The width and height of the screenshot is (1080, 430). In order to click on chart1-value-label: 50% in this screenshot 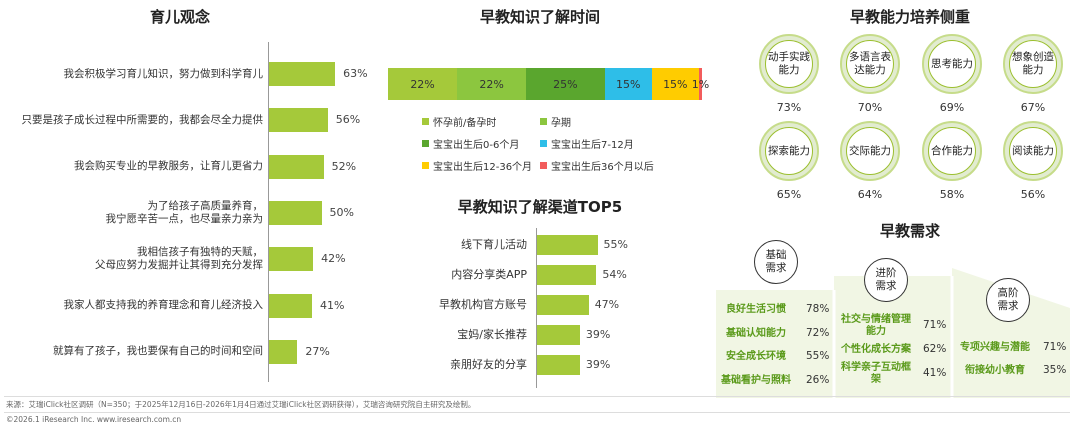, I will do `click(341, 212)`.